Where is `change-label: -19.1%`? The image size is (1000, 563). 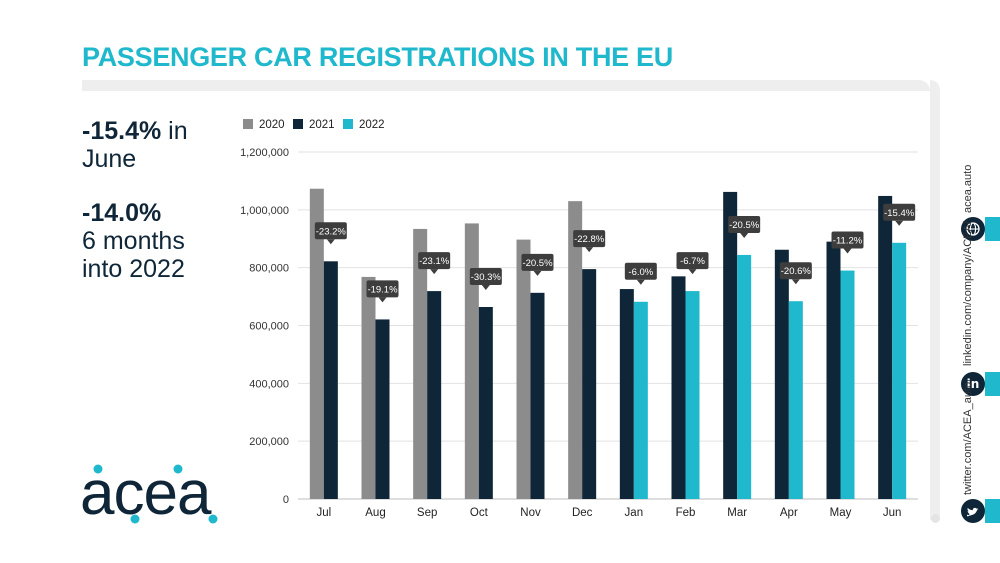 change-label: -19.1% is located at coordinates (382, 291).